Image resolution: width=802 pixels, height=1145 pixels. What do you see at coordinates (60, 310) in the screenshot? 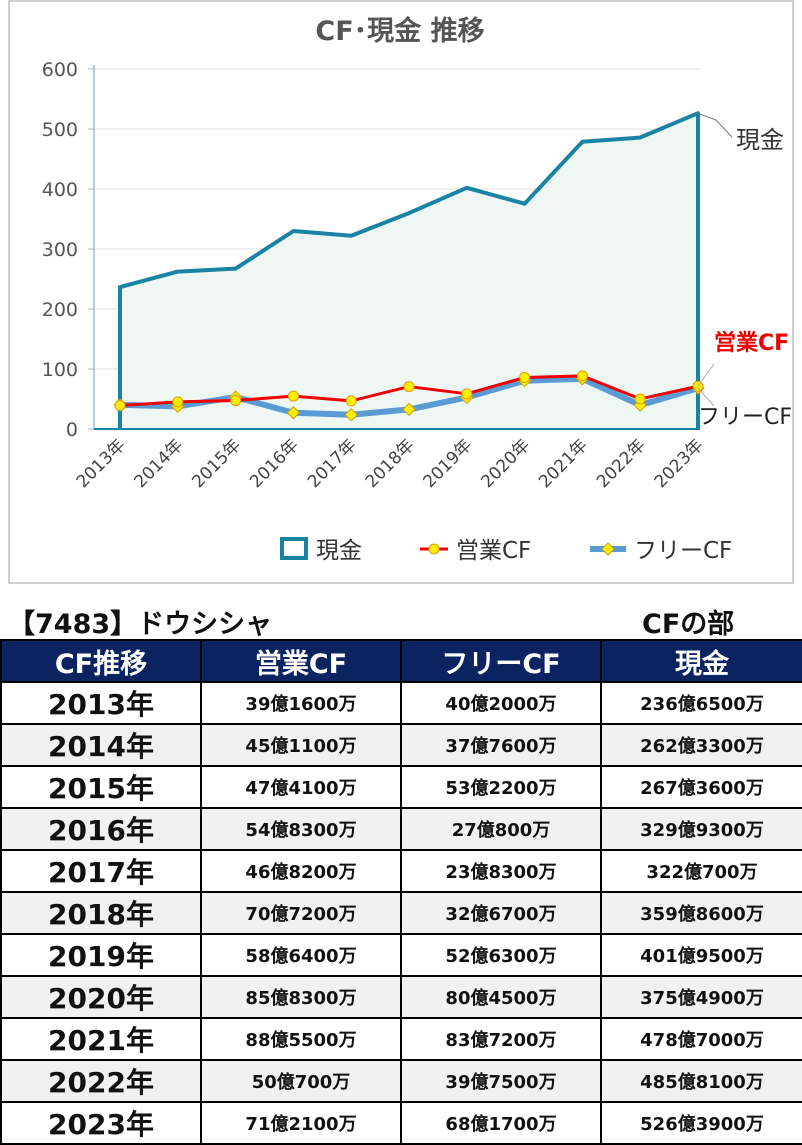
I see `y-tick-label: 200` at bounding box center [60, 310].